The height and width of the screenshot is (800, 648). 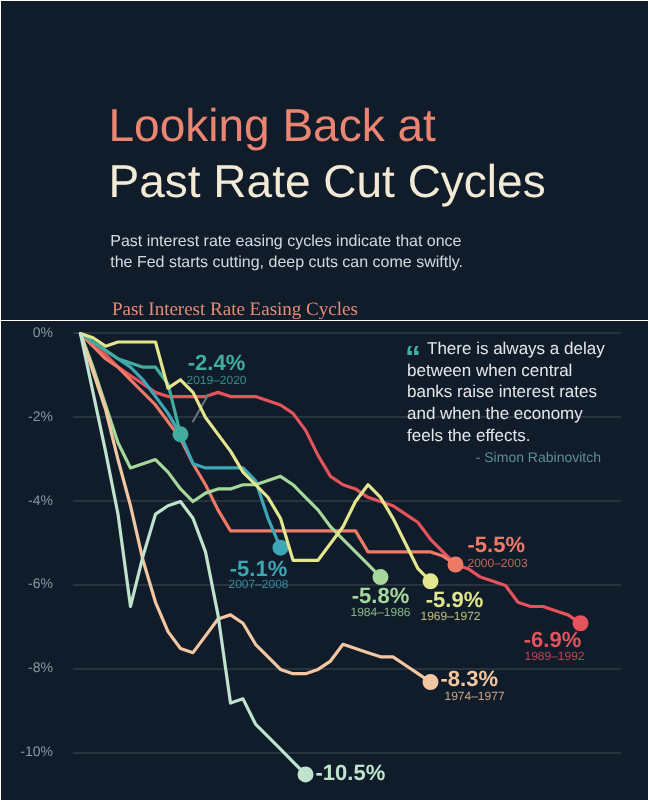 What do you see at coordinates (454, 601) in the screenshot?
I see `data-label: -5.9%` at bounding box center [454, 601].